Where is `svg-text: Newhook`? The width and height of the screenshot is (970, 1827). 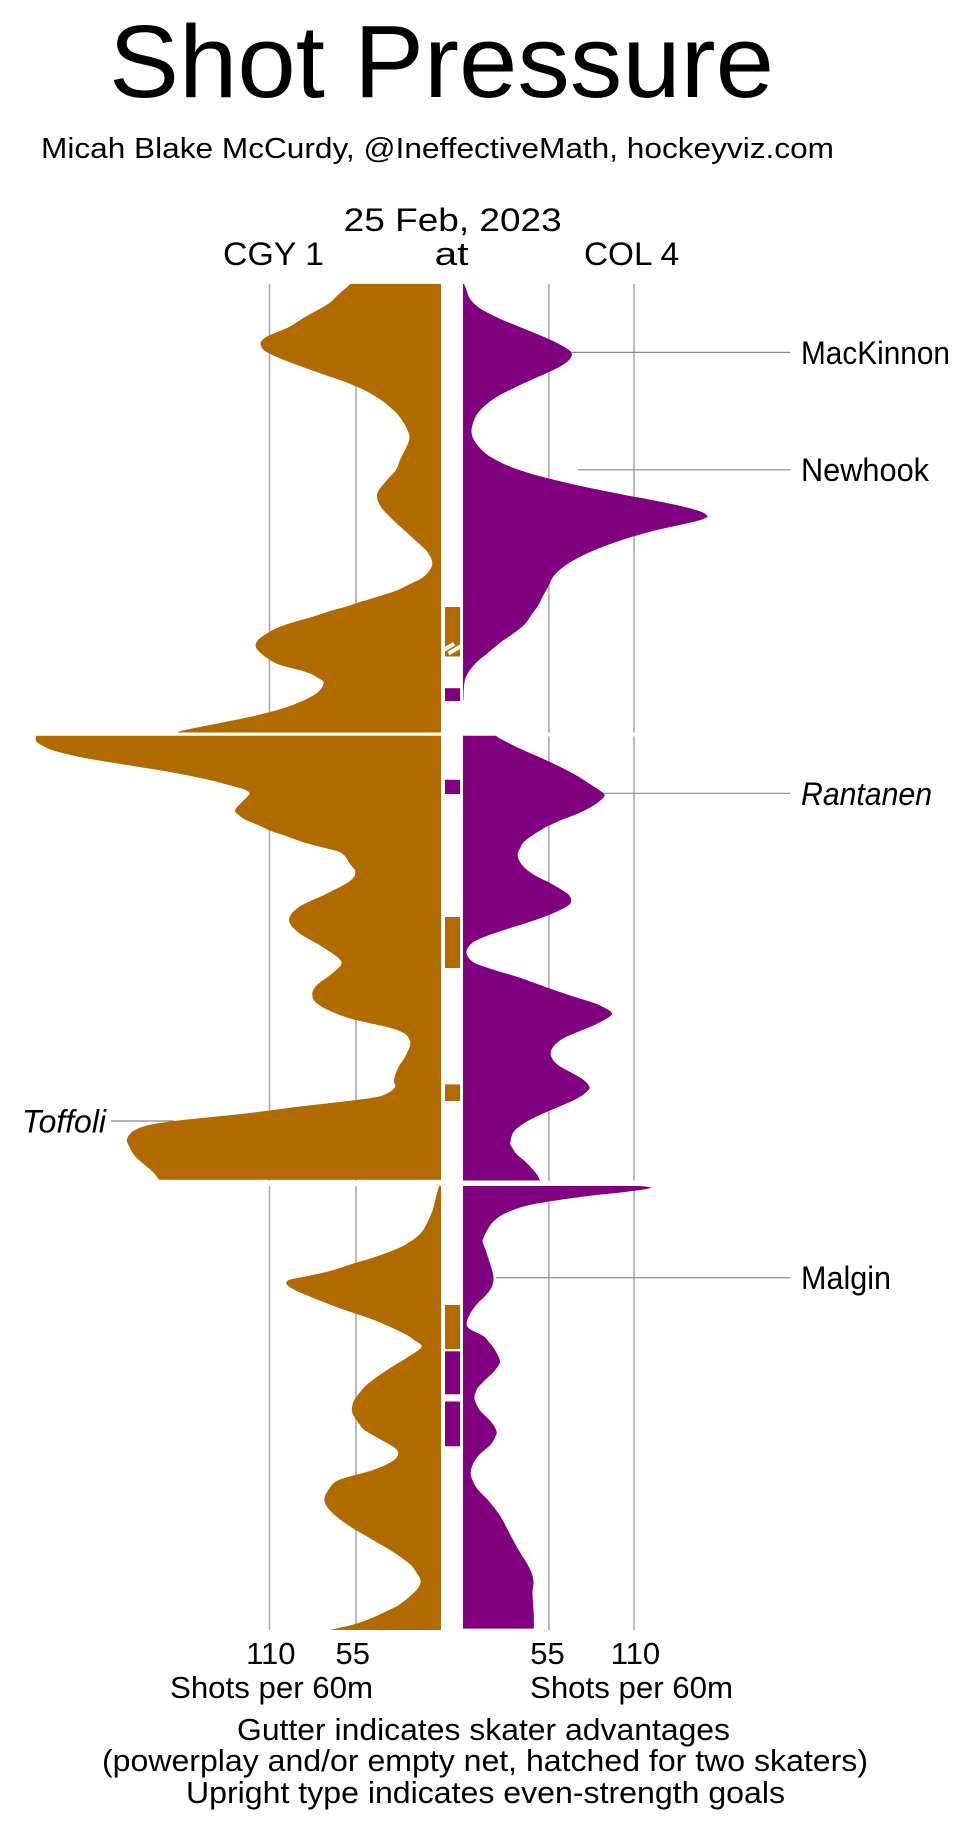
svg-text: Newhook is located at coordinates (865, 470).